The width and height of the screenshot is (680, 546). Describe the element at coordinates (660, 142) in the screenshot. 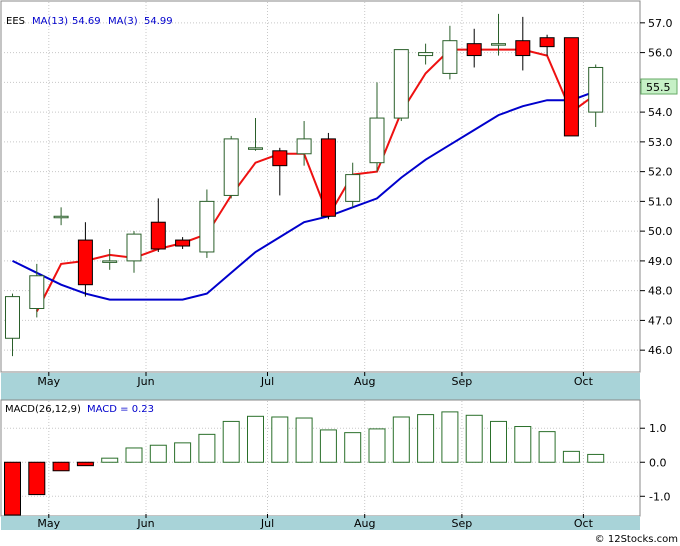

I see `price-tick-label: 53.0` at that location.